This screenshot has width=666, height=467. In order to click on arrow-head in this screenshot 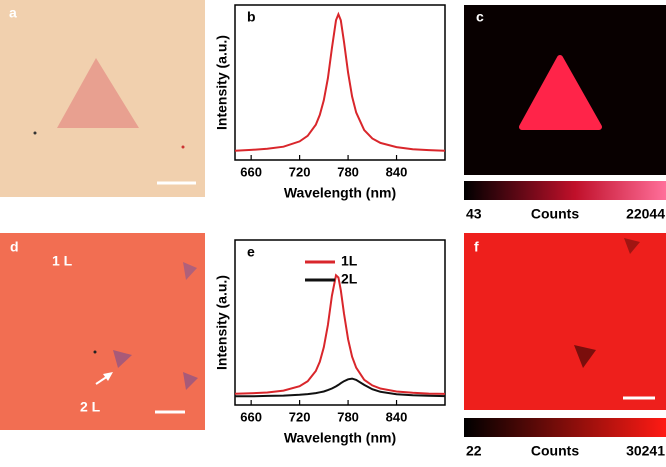, I will do `click(108, 376)`.